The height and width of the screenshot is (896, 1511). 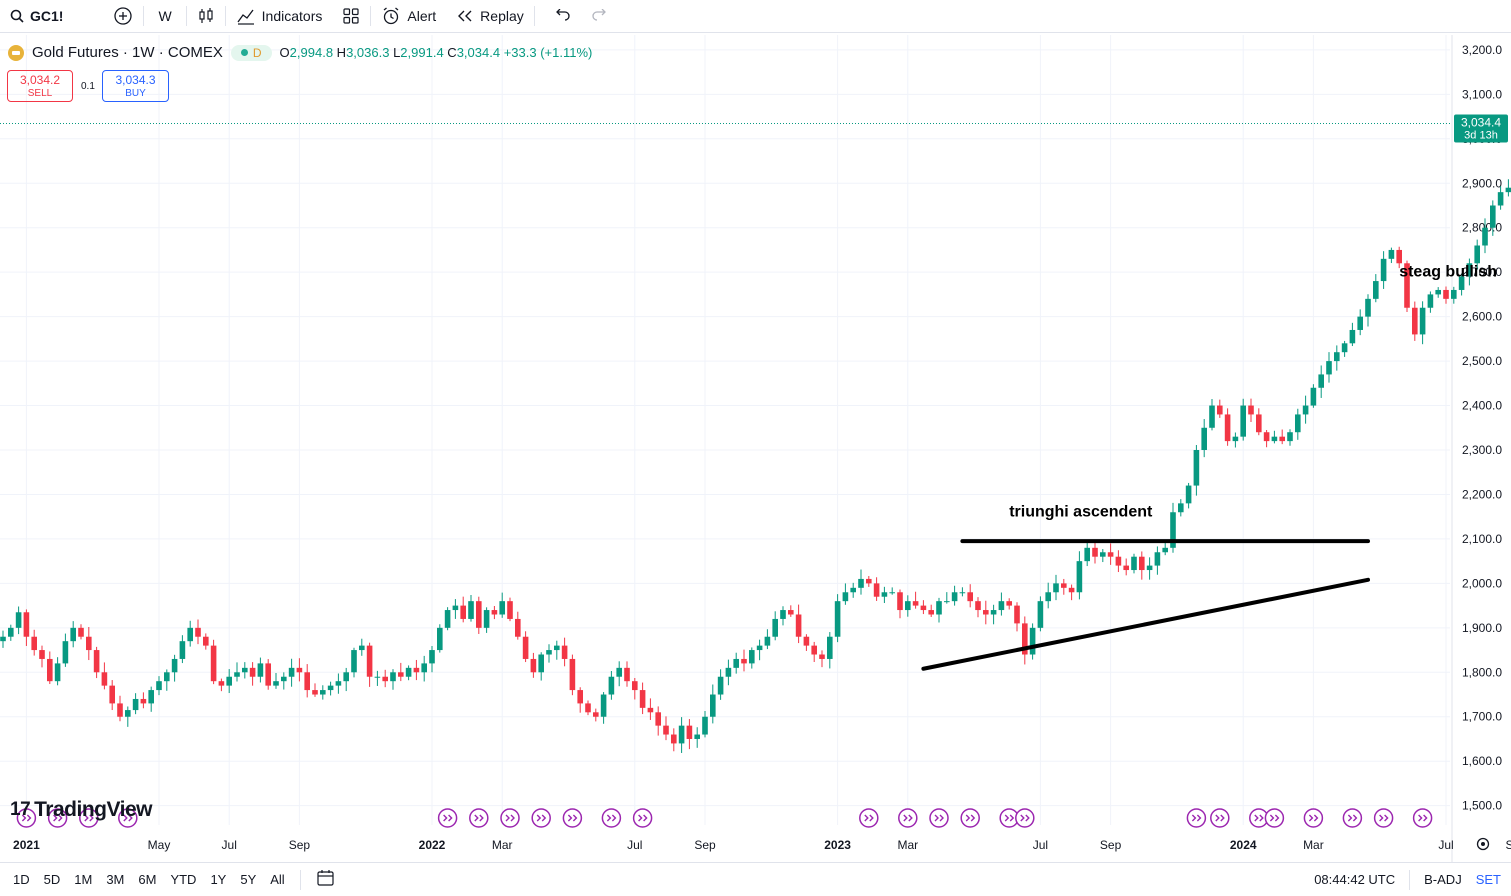 What do you see at coordinates (422, 52) in the screenshot?
I see `low-value: 2,991.4` at bounding box center [422, 52].